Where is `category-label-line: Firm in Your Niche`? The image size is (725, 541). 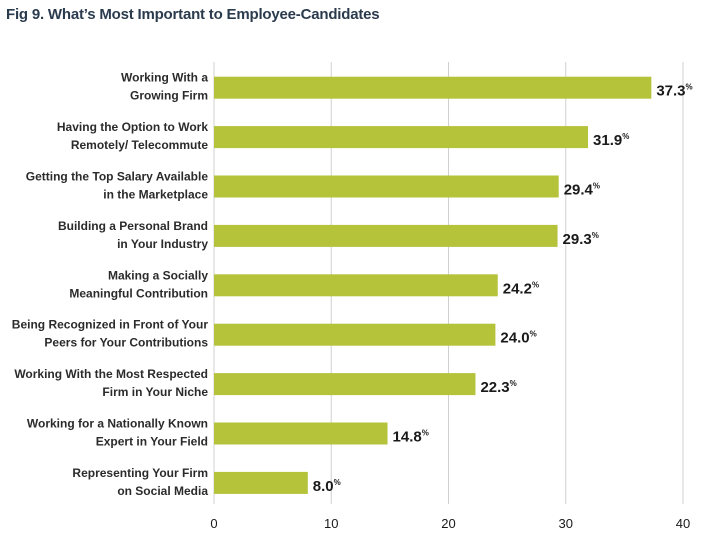
category-label-line: Firm in Your Niche is located at coordinates (155, 392).